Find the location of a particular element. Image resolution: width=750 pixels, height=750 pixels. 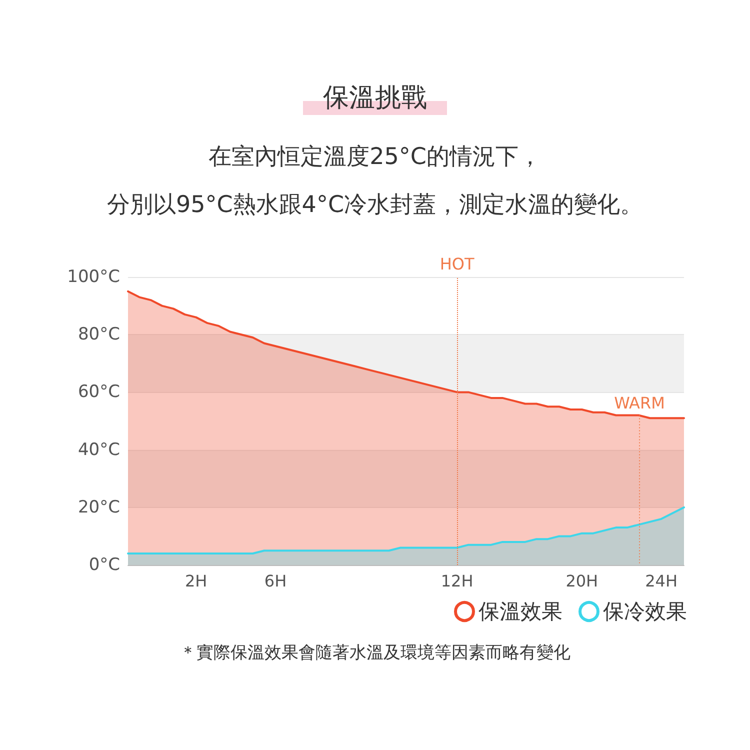

text: 分別以95°C熱水跟4°C冷水封蓋，測定水溫的變化。 is located at coordinates (375, 205).